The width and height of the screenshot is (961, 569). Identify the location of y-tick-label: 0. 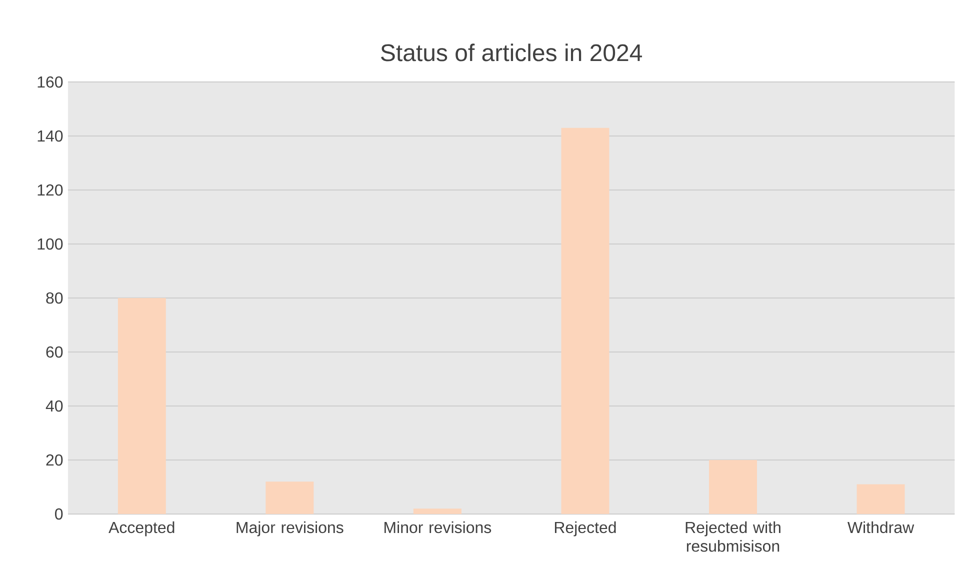
(59, 514).